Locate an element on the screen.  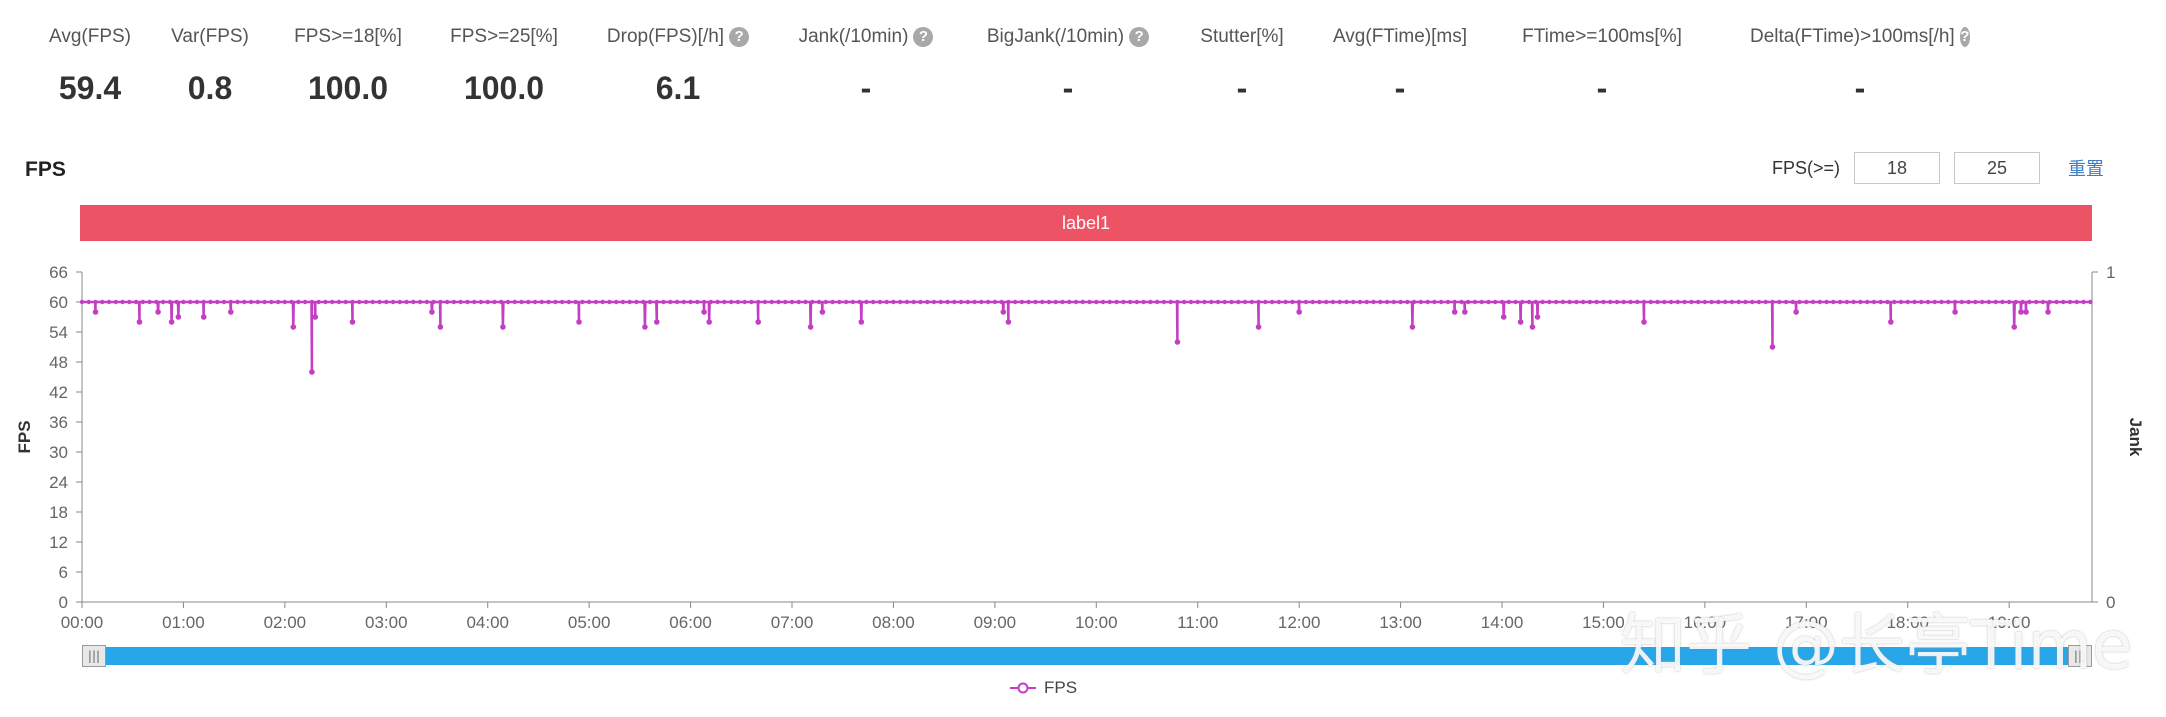
label-bar: label1 is located at coordinates (1086, 223).